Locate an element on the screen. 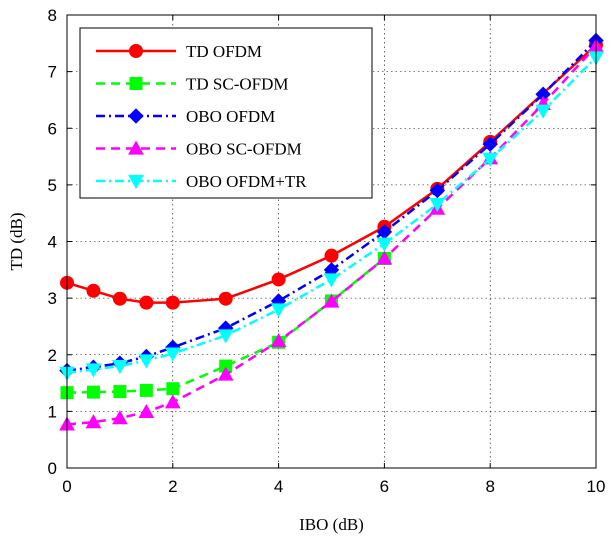 This screenshot has width=614, height=536. legend-item: TD OFDM is located at coordinates (179, 51).